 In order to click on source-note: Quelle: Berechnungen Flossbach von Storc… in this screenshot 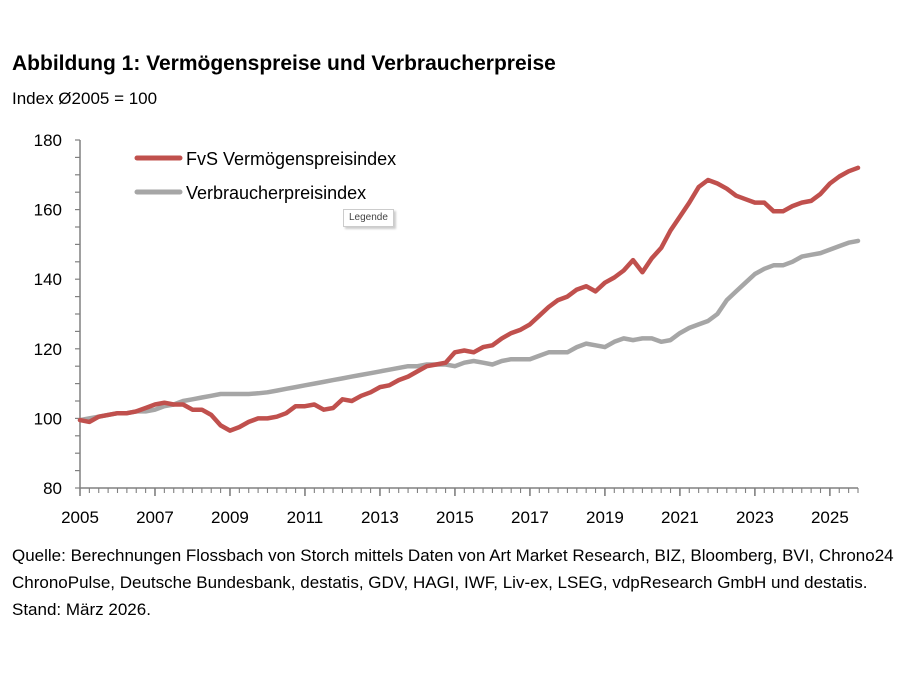, I will do `click(453, 582)`.